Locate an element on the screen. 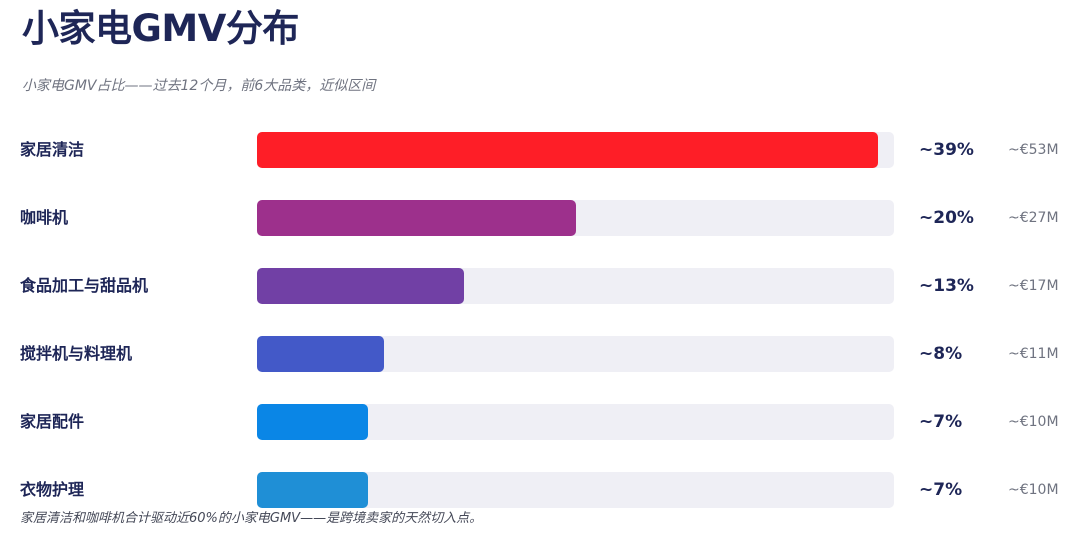 Image resolution: width=1080 pixels, height=535 pixels. bar-row: 咖啡机 ~20% ~€27M is located at coordinates (540, 218).